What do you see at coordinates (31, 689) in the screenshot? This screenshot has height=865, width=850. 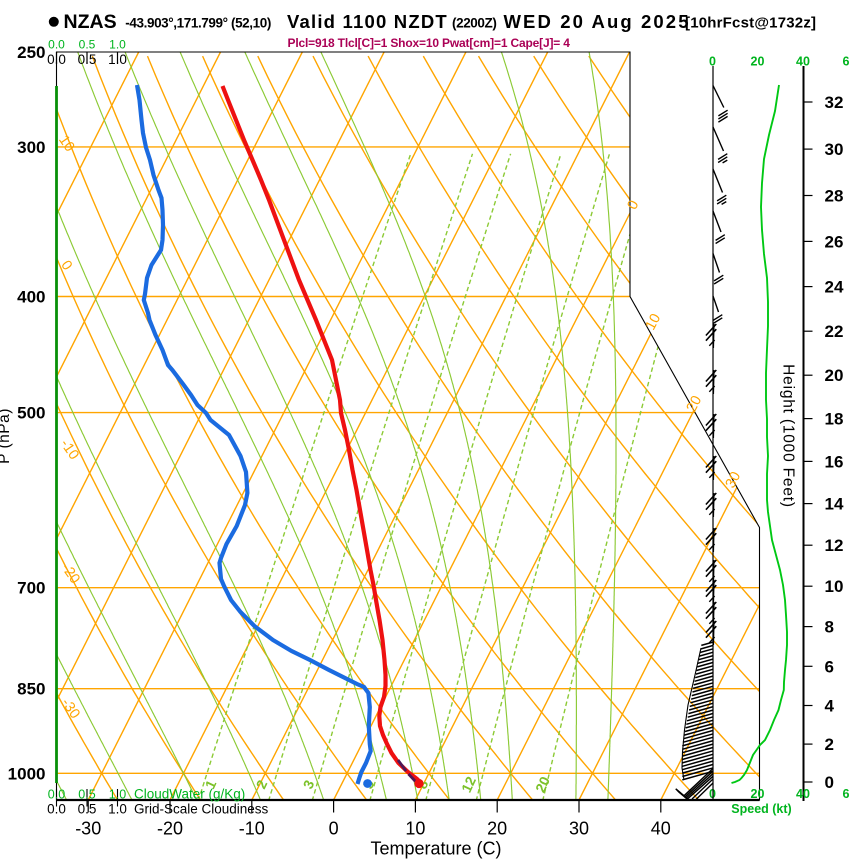 I see `svg-text: 850` at bounding box center [31, 689].